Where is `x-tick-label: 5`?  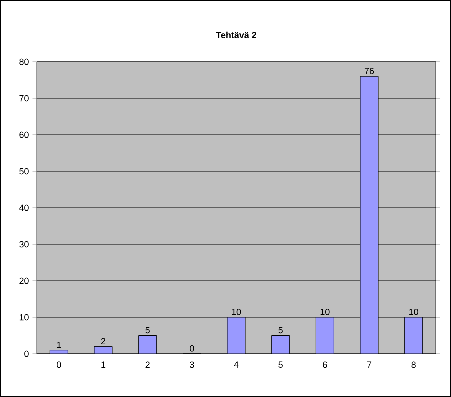
x-tick-label: 5 is located at coordinates (280, 365).